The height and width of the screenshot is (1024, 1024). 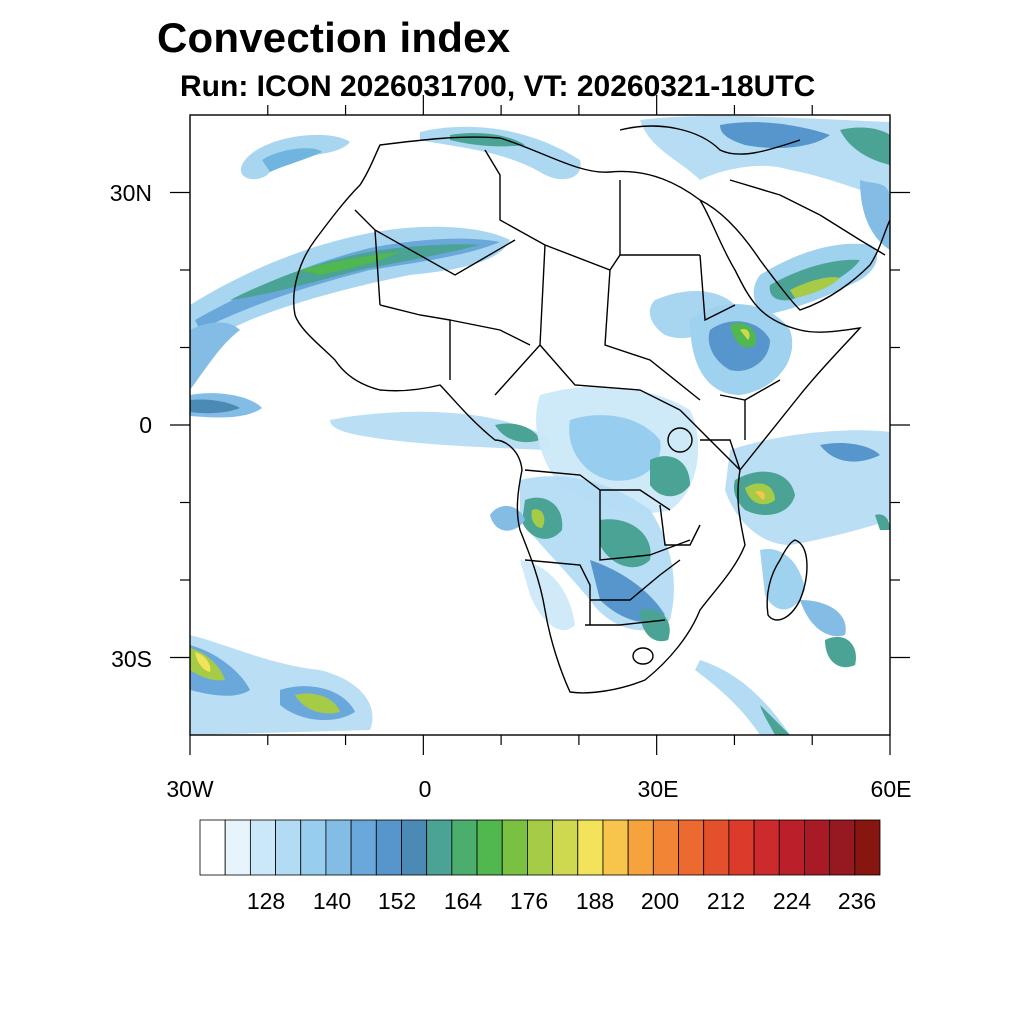 I want to click on colorbar-label: 140, so click(x=332, y=901).